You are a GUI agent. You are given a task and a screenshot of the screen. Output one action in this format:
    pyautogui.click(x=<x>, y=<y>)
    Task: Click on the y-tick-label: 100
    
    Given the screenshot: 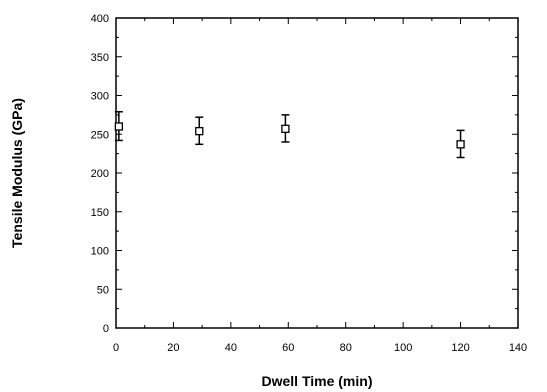 What is the action you would take?
    pyautogui.click(x=100, y=252)
    